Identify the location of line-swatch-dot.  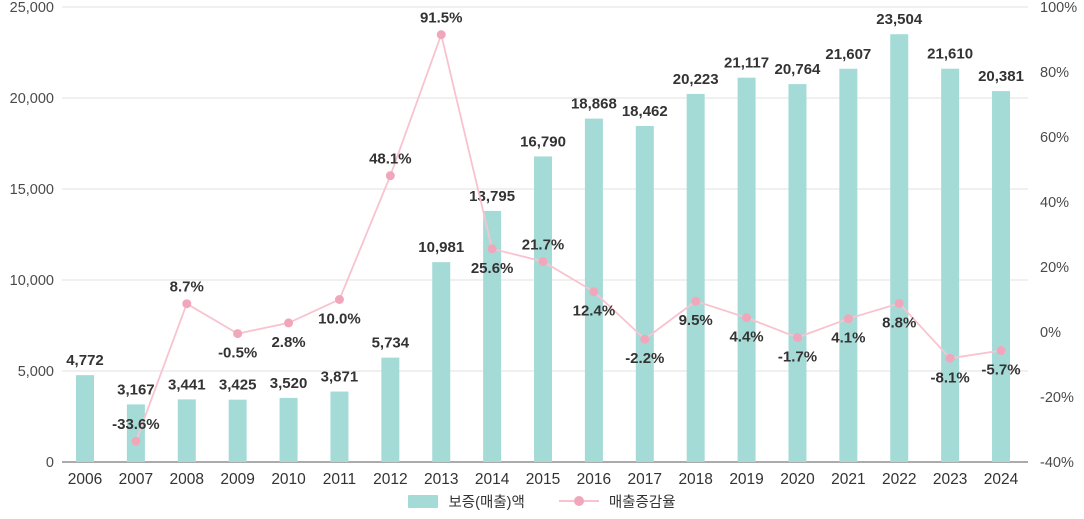
(578, 501).